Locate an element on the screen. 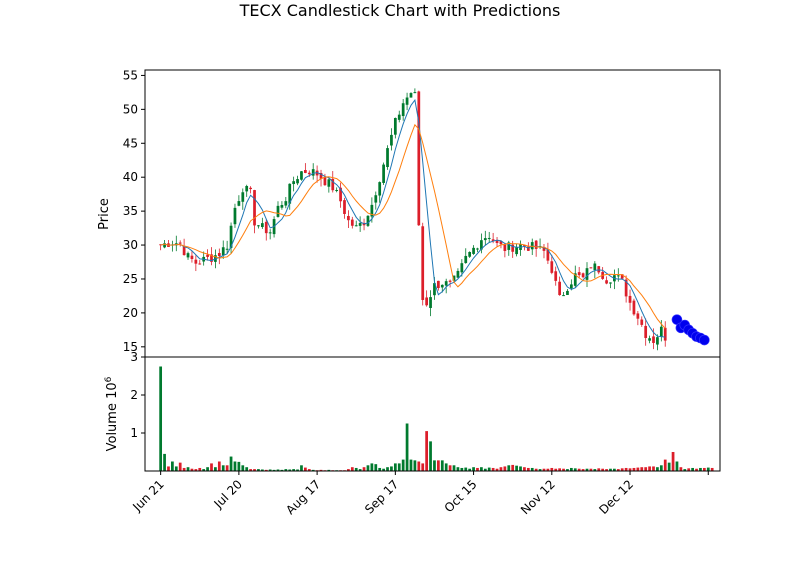 The width and height of the screenshot is (800, 575). price-y-tick-label: 55 is located at coordinates (130, 75).